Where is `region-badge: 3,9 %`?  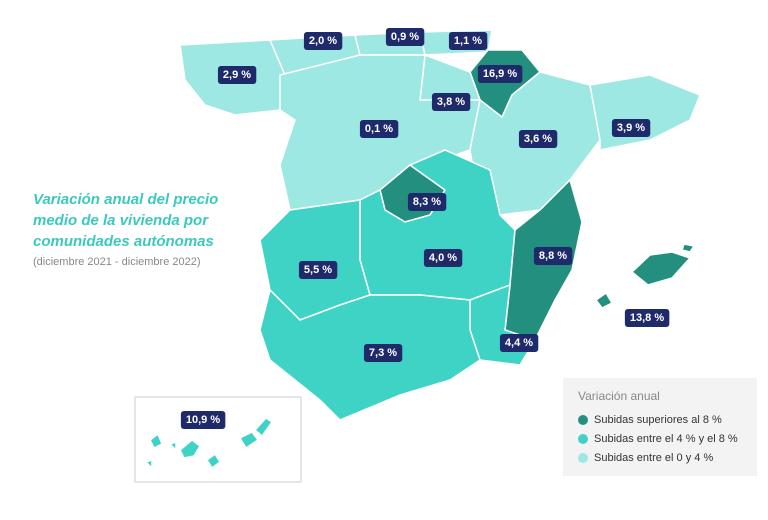 region-badge: 3,9 % is located at coordinates (631, 128).